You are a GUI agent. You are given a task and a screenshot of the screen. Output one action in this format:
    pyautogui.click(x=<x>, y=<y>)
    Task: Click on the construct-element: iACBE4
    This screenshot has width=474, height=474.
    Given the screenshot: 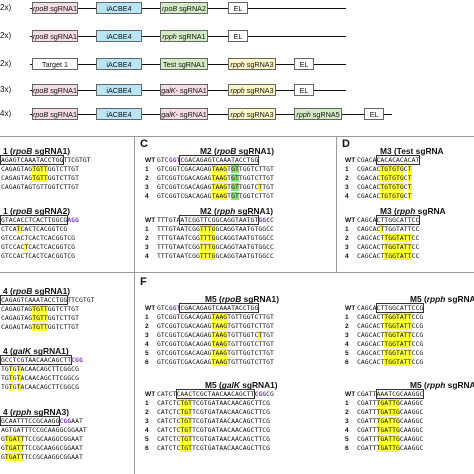 What is the action you would take?
    pyautogui.click(x=119, y=8)
    